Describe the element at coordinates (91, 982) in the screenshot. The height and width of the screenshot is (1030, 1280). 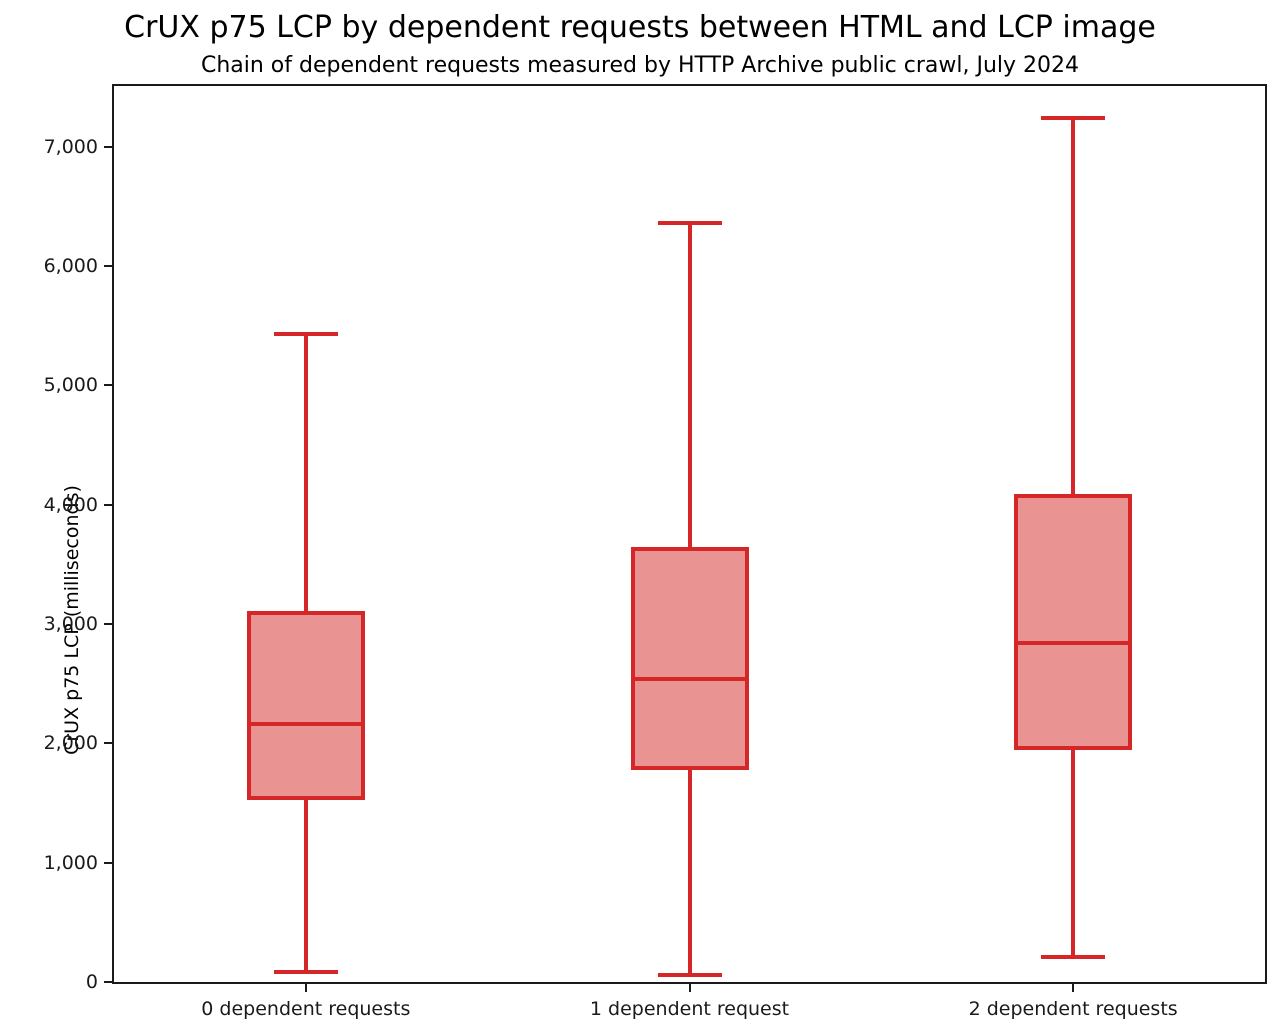
I see `y-tick-label: 0` at that location.